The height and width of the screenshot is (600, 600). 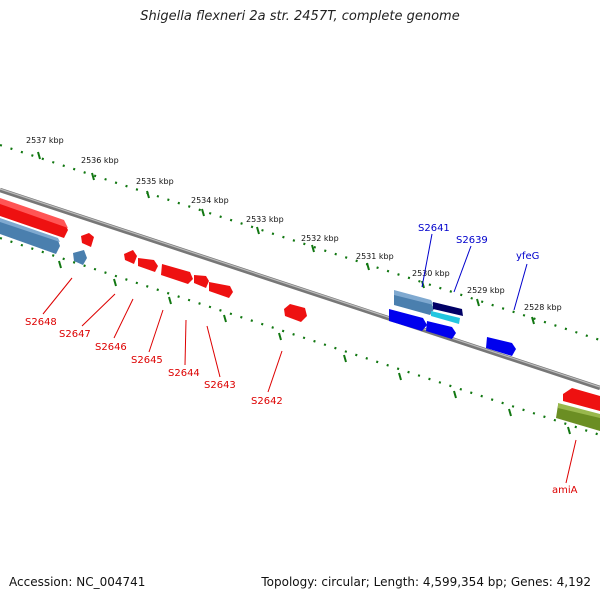 I want to click on ruler-label-2536: 2536 kbp, so click(x=100, y=160).